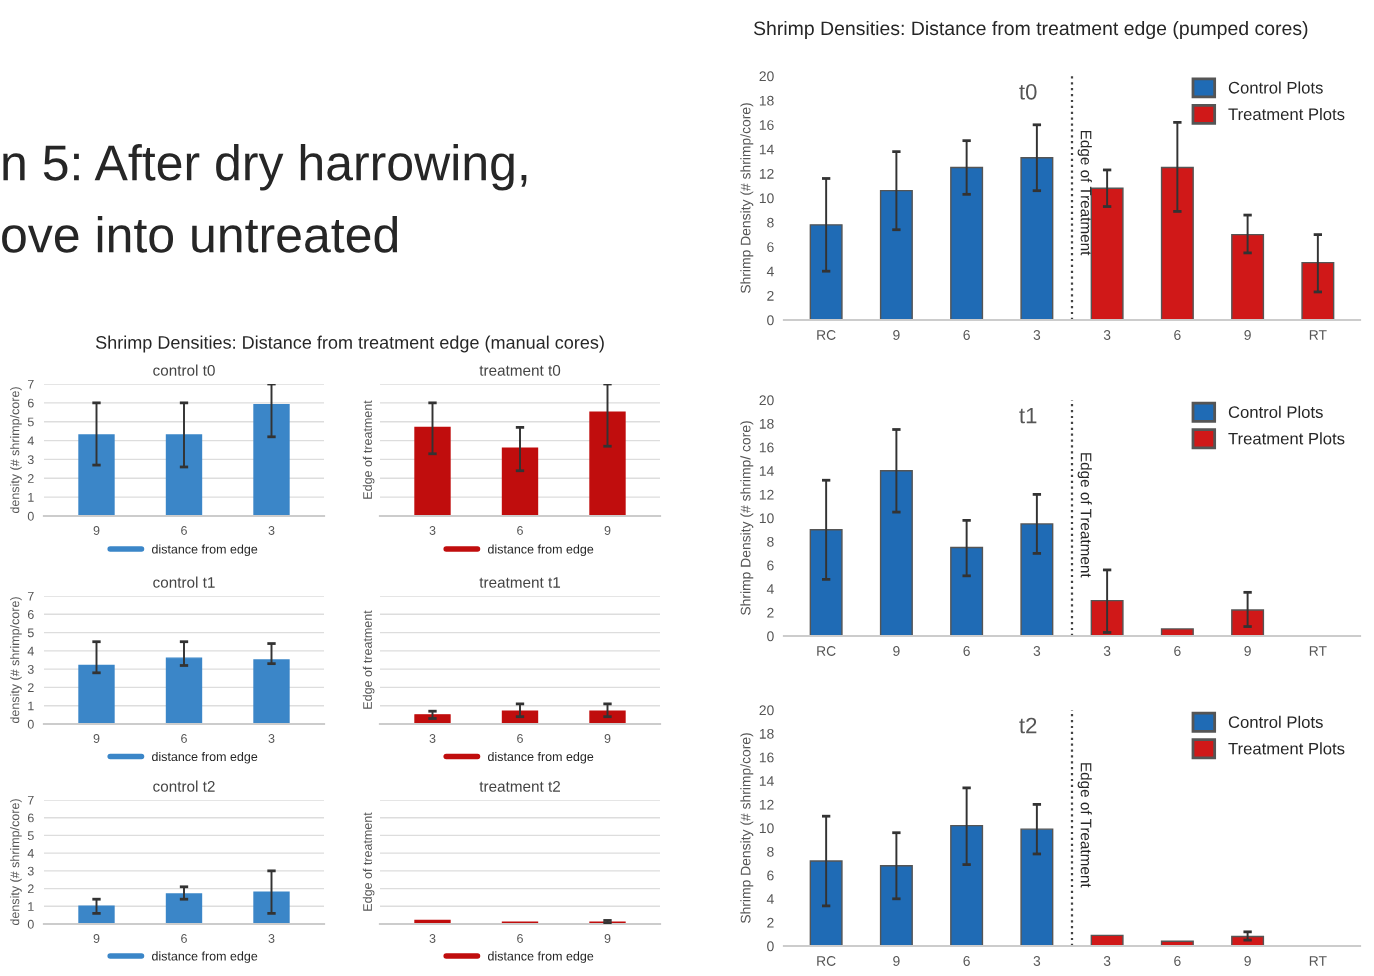 The width and height of the screenshot is (1374, 976). I want to click on annotation: t1, so click(1028, 415).